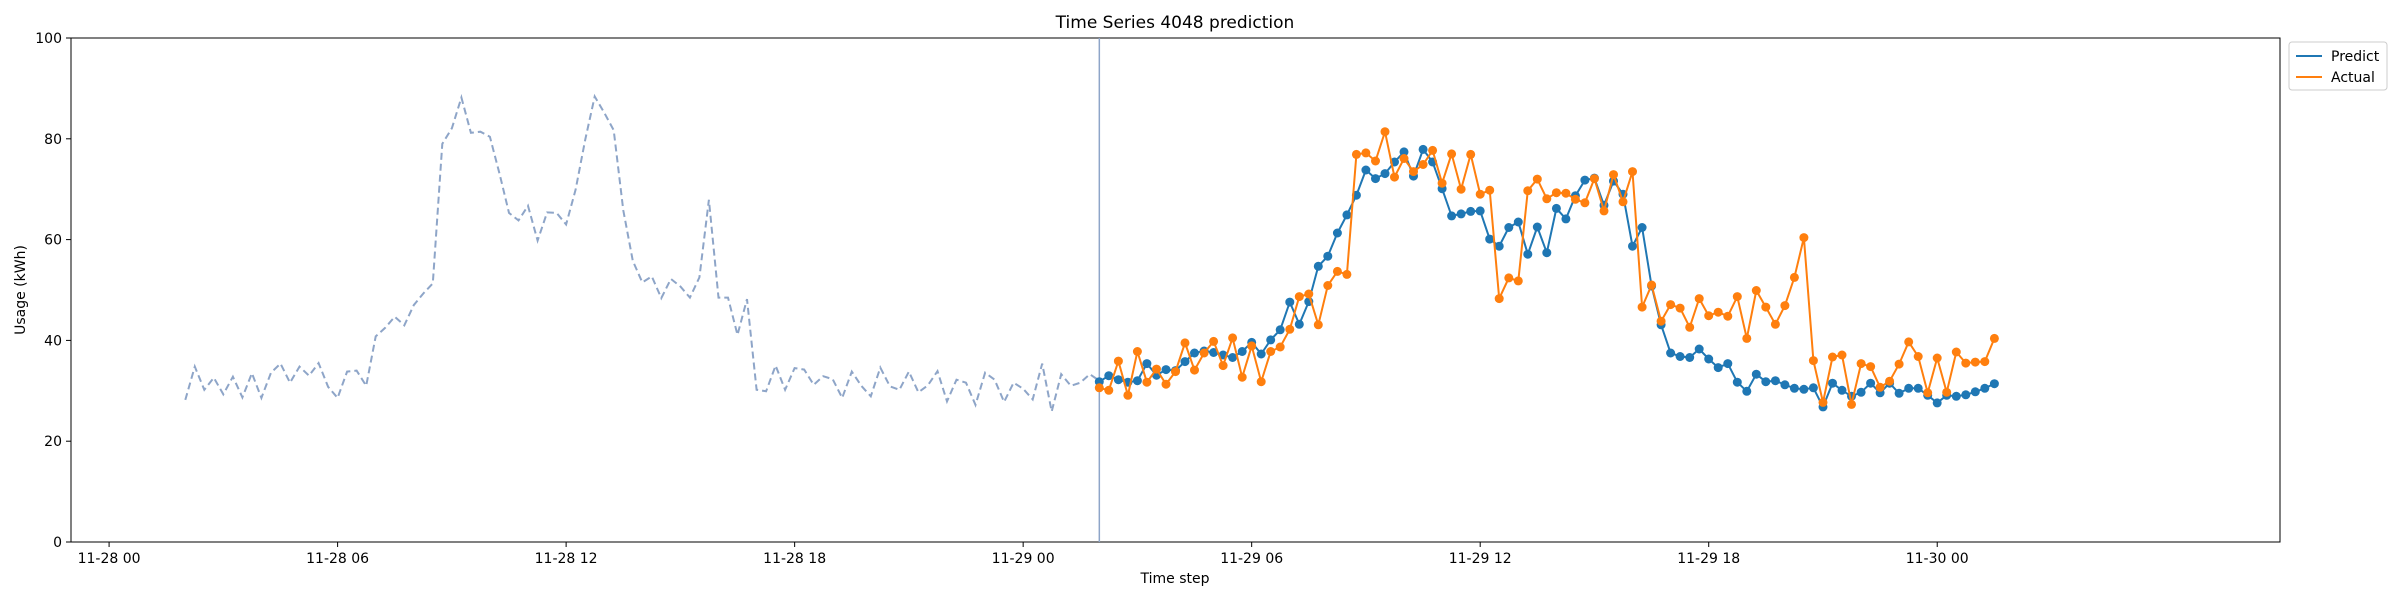 This screenshot has height=600, width=2400. What do you see at coordinates (1708, 559) in the screenshot?
I see `x-tick-label: 11-29 18` at bounding box center [1708, 559].